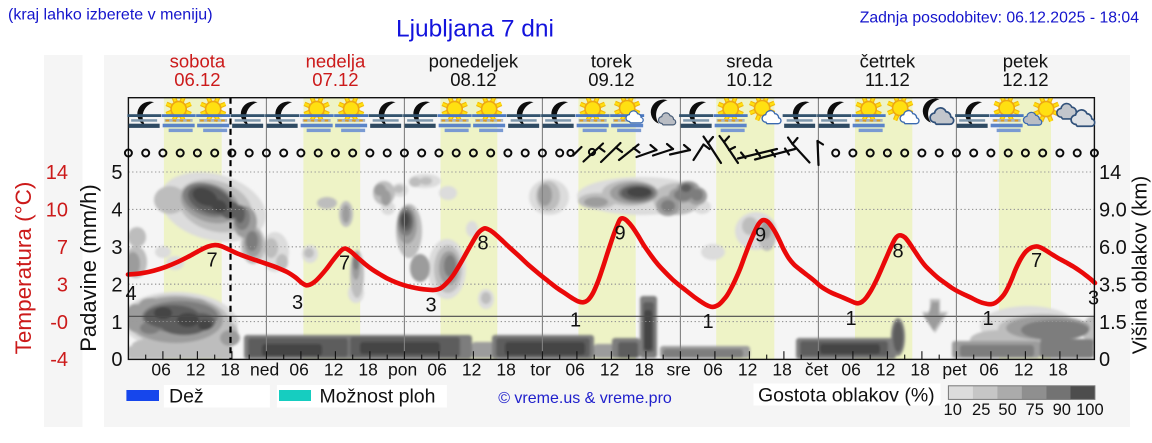  I want to click on svg-text: 50, so click(1007, 410).